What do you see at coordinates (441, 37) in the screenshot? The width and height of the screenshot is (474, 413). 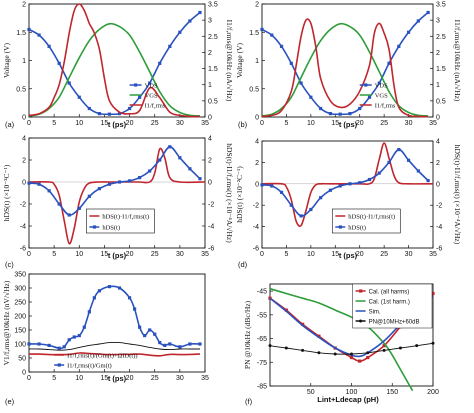 I see `y-right-tick-label: 2.5` at bounding box center [441, 37].